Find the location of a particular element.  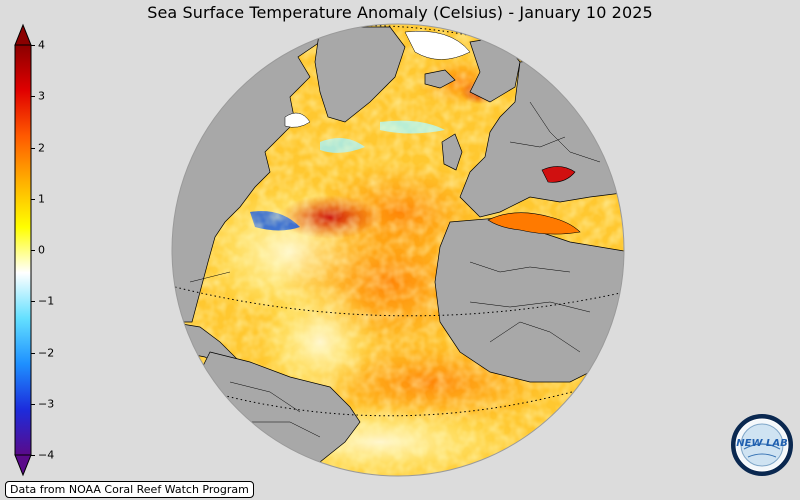

mediterranean-sea is located at coordinates (534, 223).